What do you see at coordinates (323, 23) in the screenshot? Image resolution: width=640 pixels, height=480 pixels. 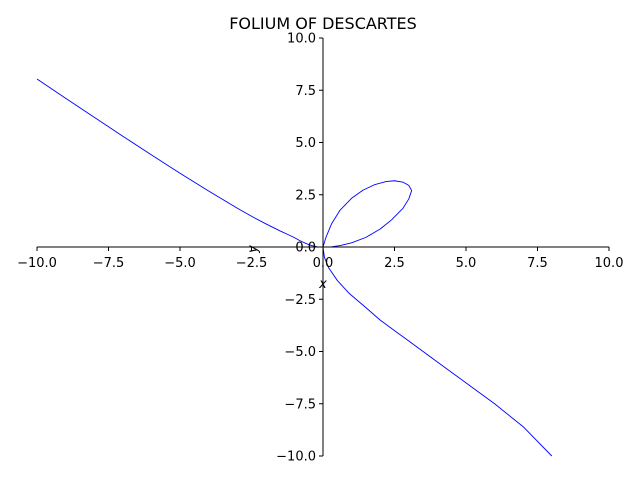 I see `chart-title: FOLIUM OF DESCARTES` at bounding box center [323, 23].